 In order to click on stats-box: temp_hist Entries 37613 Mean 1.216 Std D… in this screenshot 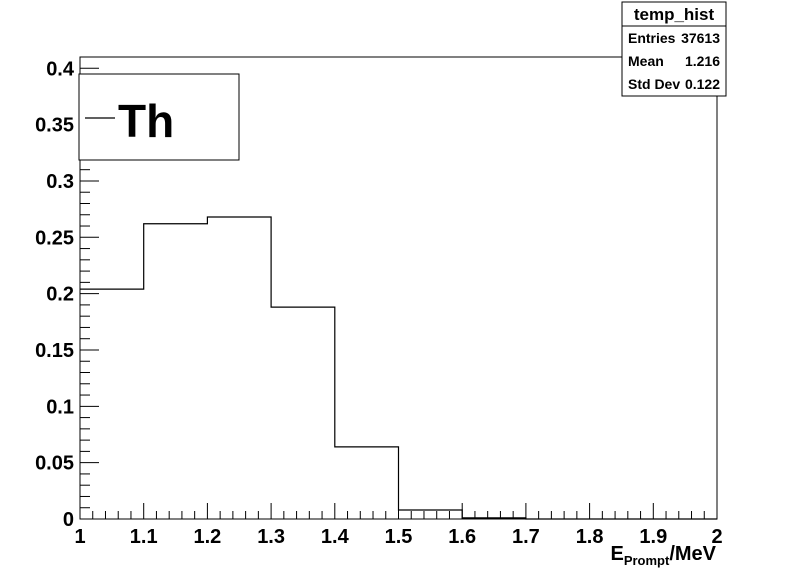, I will do `click(674, 49)`.